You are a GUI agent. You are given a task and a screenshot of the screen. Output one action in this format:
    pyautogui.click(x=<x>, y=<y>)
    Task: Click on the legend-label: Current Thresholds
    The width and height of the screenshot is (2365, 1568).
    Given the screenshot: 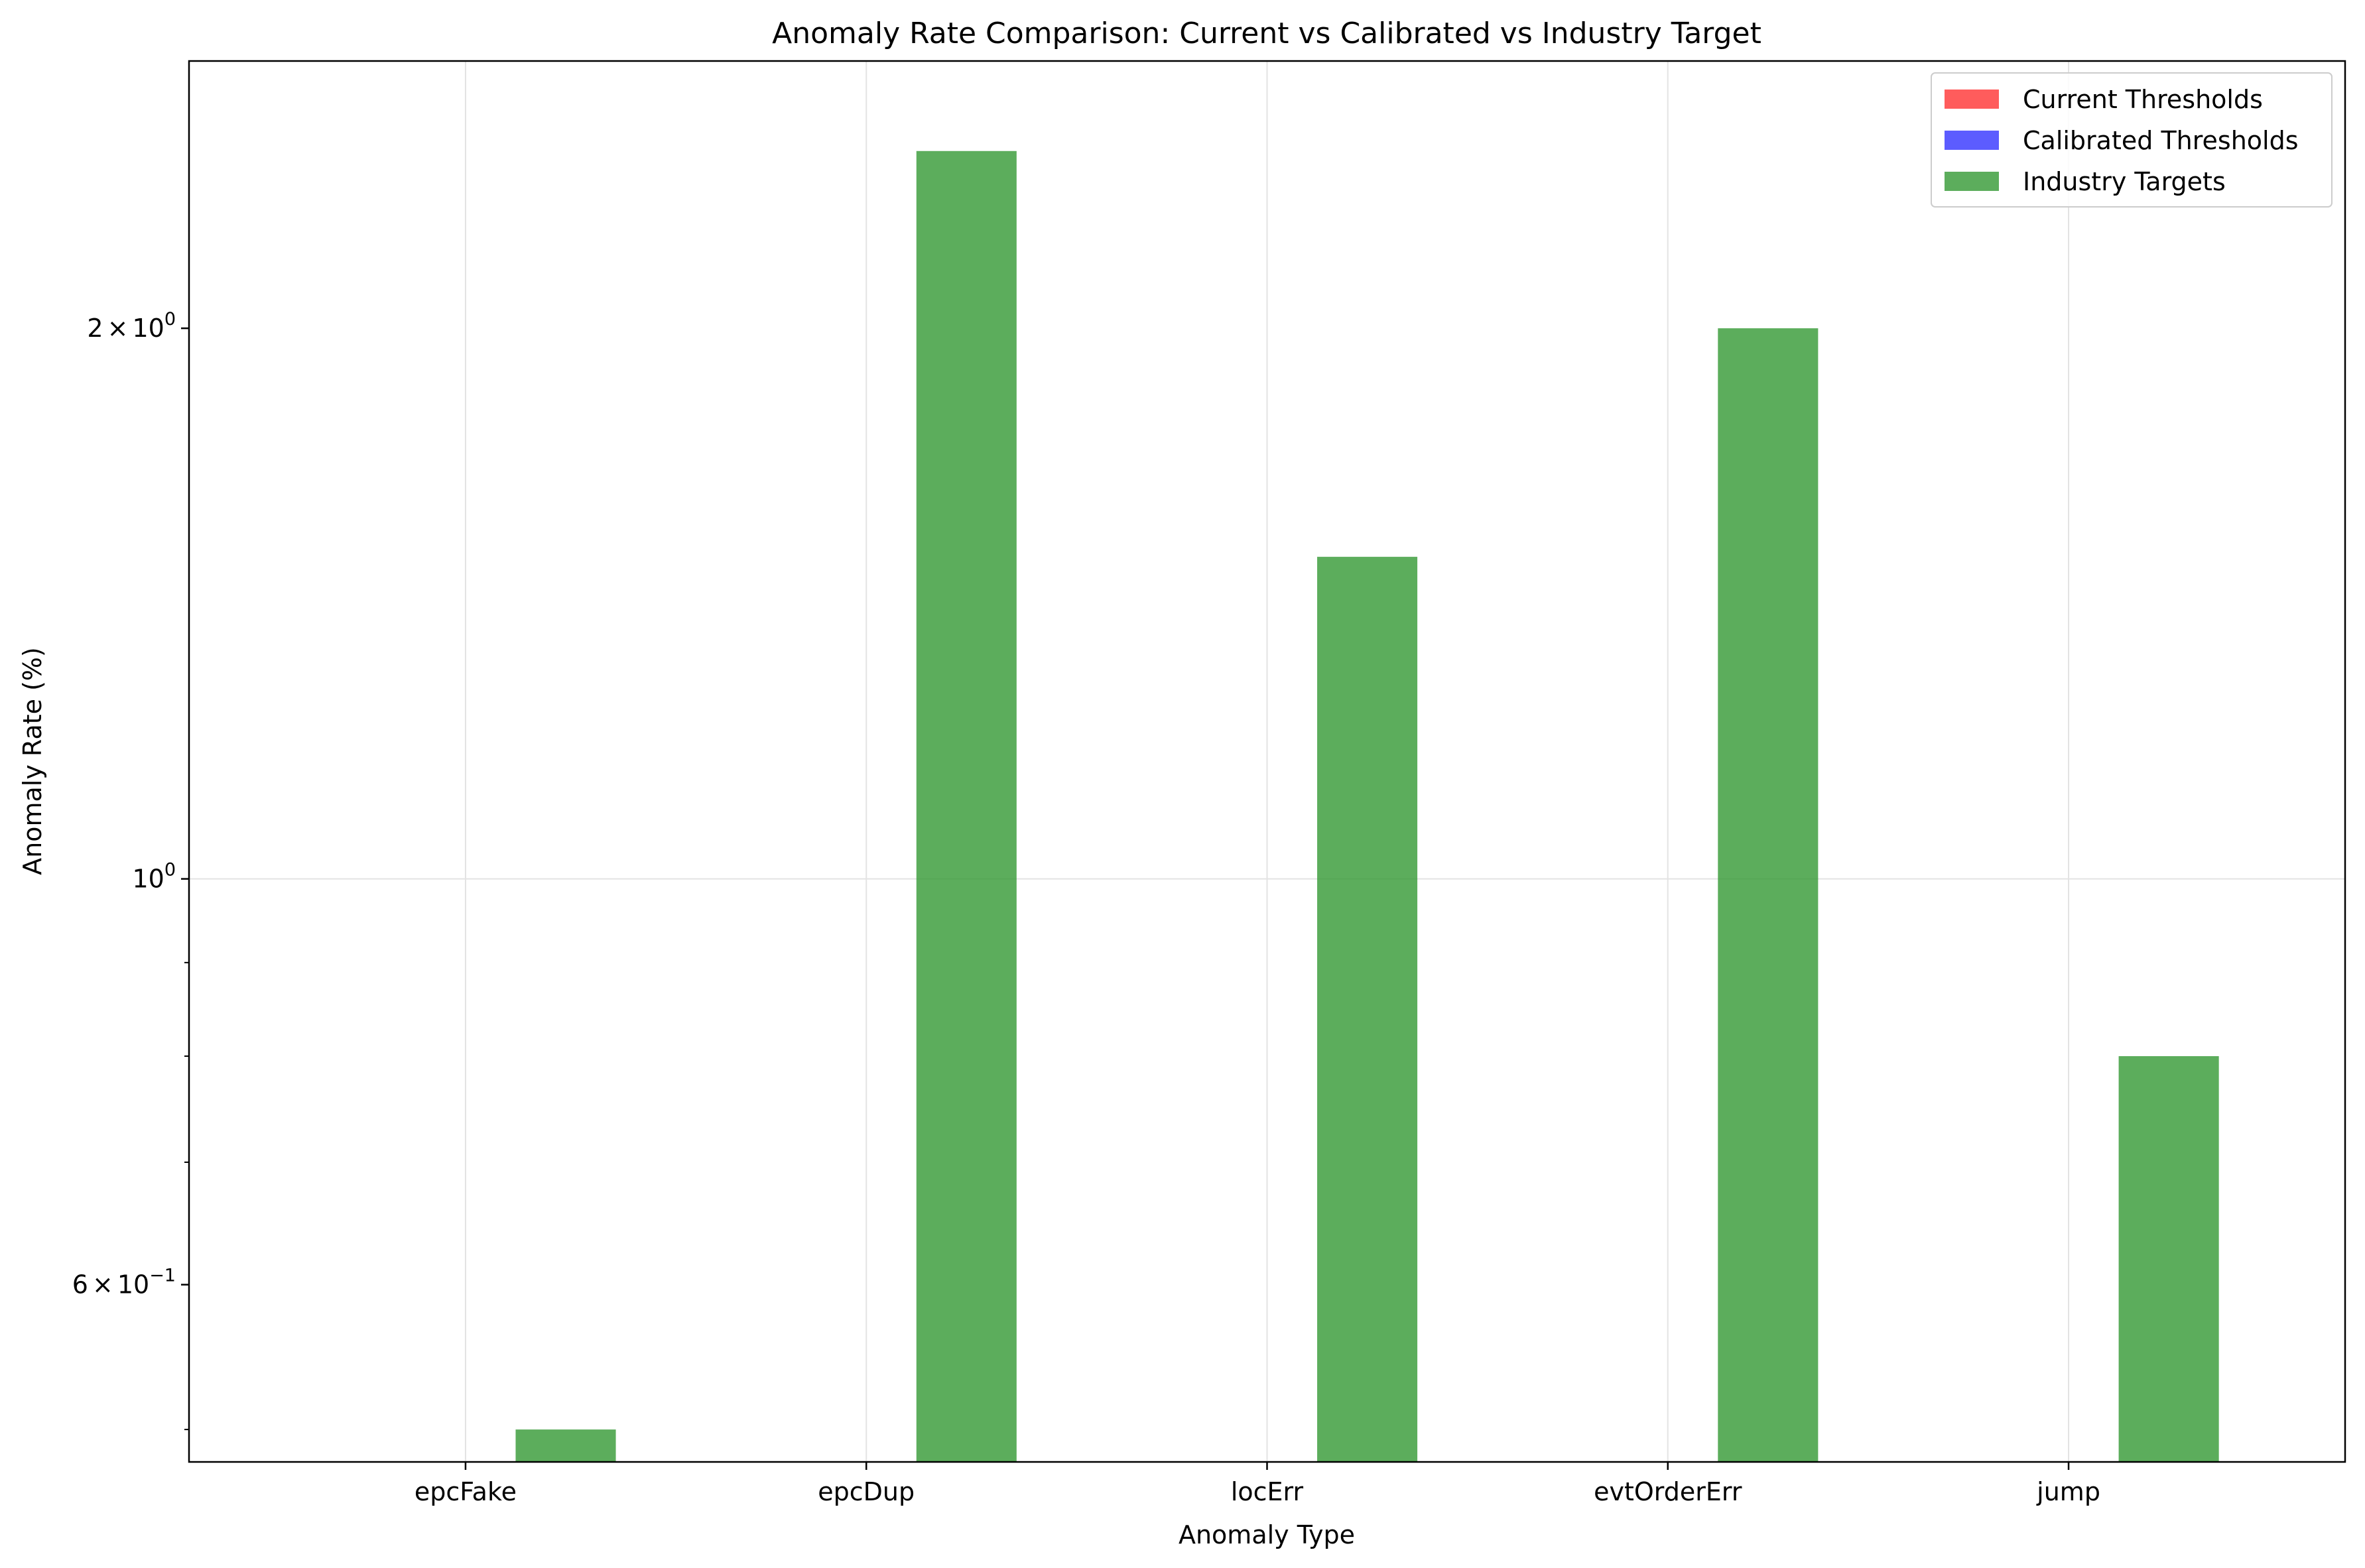 What is the action you would take?
    pyautogui.click(x=2143, y=99)
    